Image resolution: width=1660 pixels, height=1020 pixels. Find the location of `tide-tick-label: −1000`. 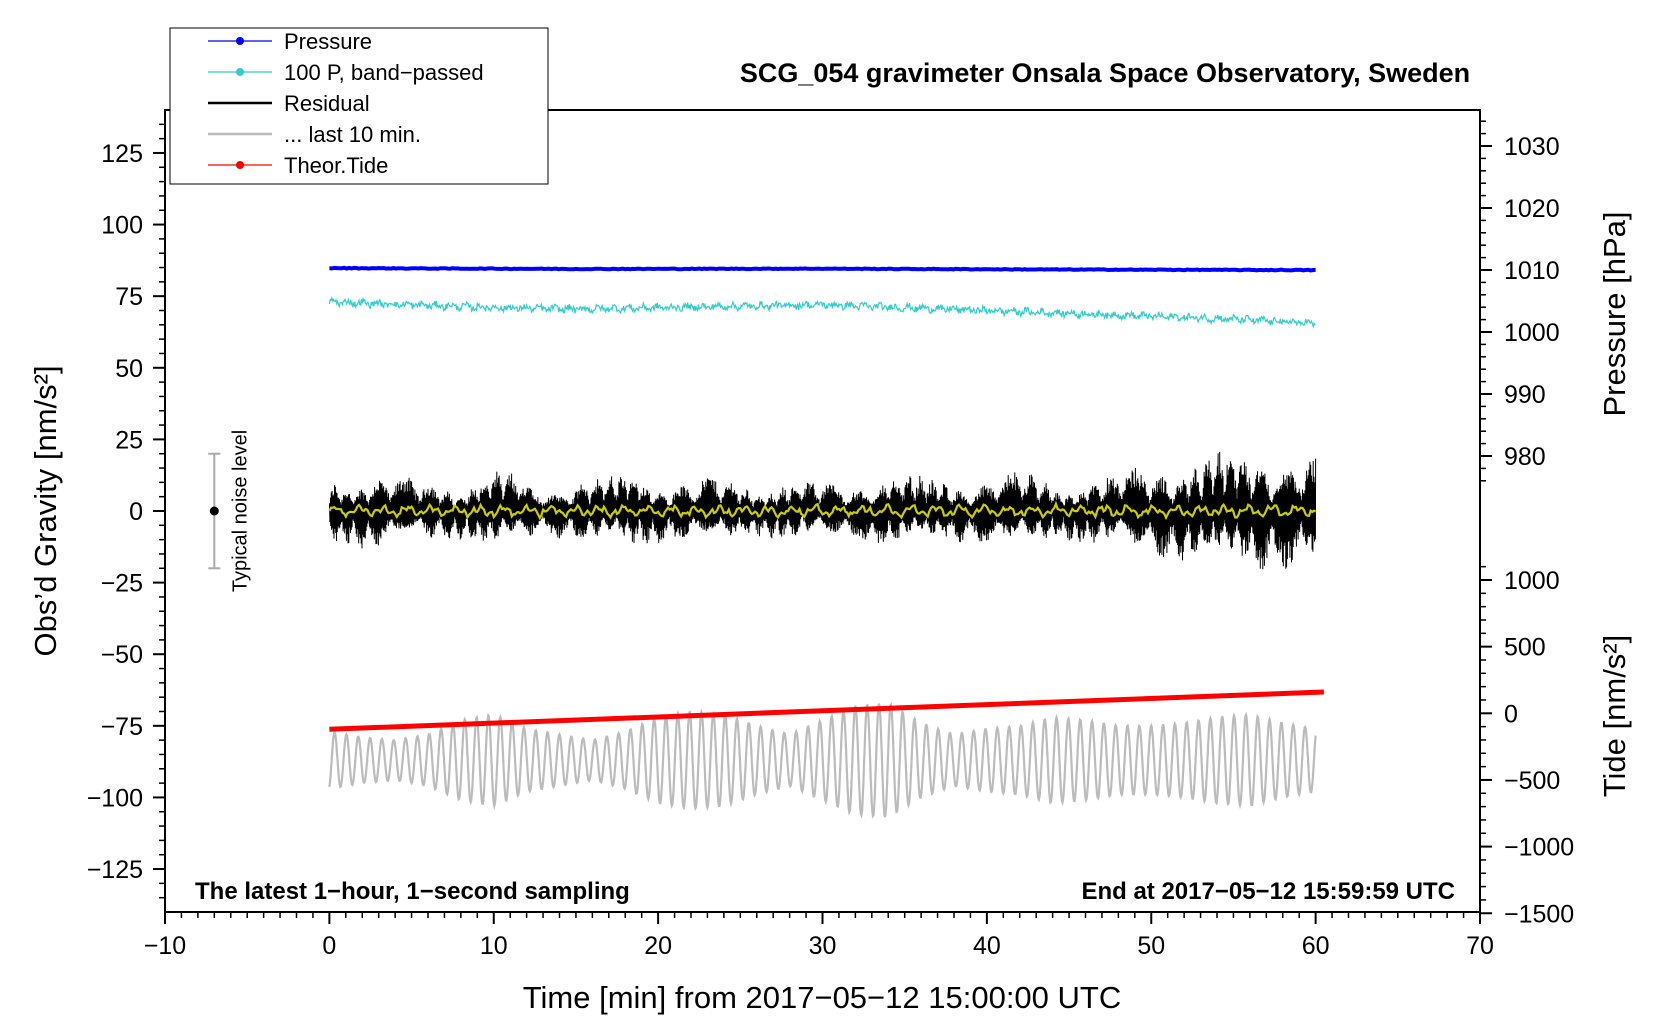

tide-tick-label: −1000 is located at coordinates (1539, 848).